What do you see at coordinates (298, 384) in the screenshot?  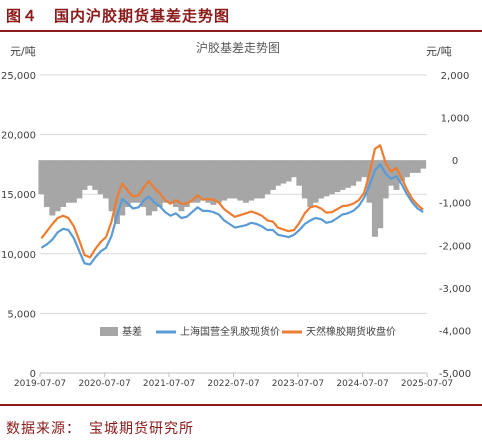 I see `x-tick-label: 2023-07-07` at bounding box center [298, 384].